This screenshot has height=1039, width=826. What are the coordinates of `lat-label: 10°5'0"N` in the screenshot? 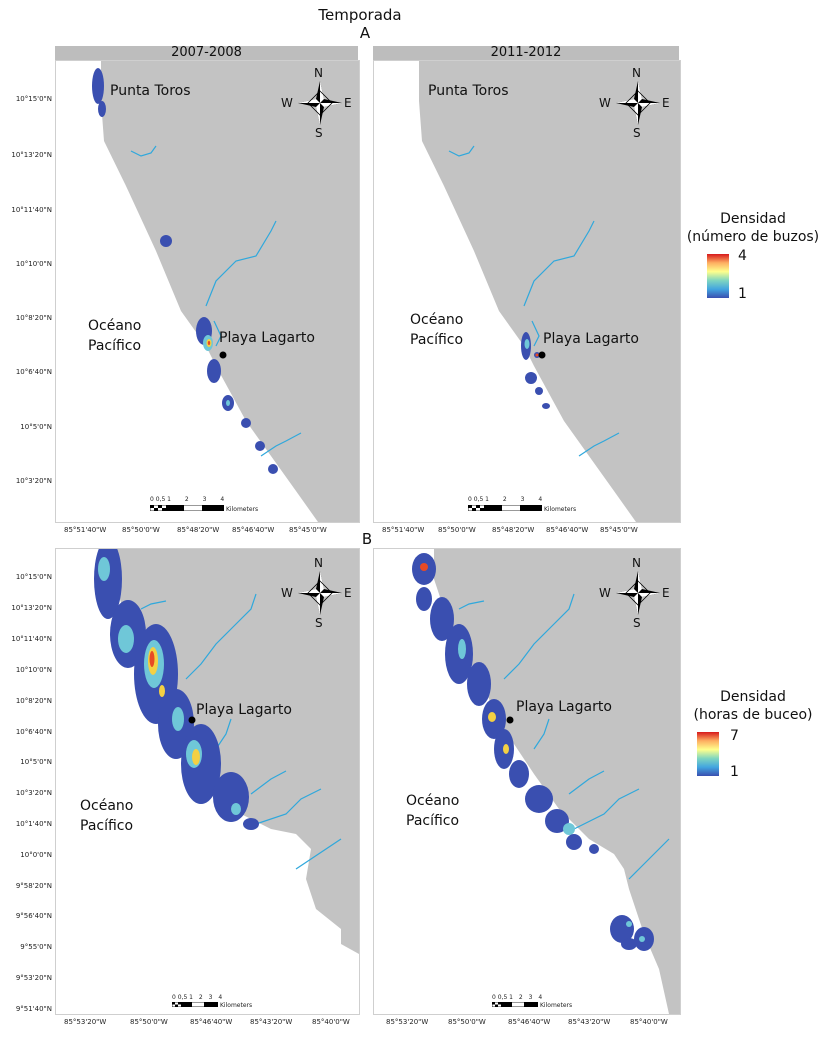 It's located at (36, 762).